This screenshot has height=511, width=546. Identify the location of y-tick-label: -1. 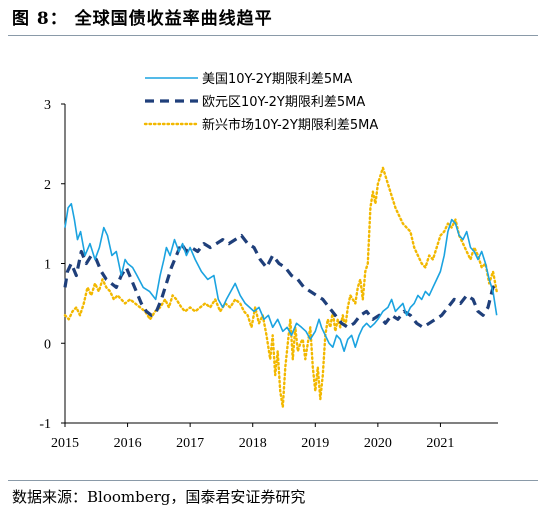
(45, 424).